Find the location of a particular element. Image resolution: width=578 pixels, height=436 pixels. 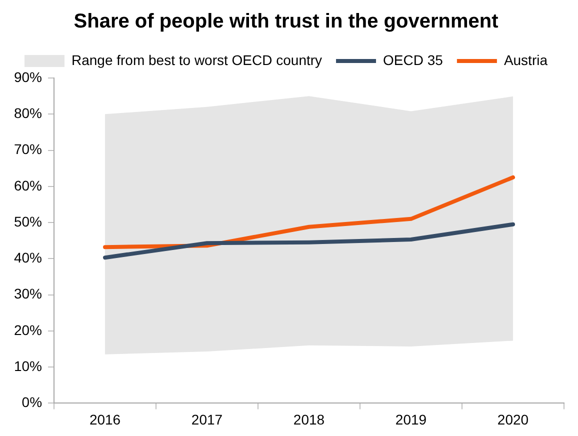

y-tick-label: 90% is located at coordinates (28, 76).